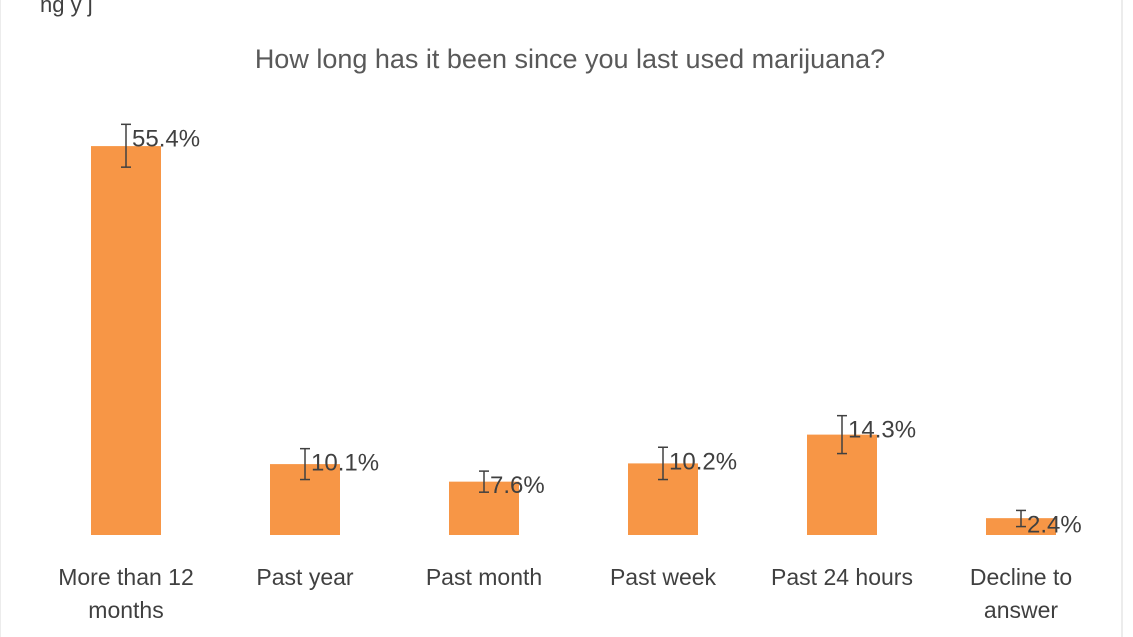 This screenshot has height=637, width=1133. Describe the element at coordinates (125, 610) in the screenshot. I see `category-label: months` at that location.